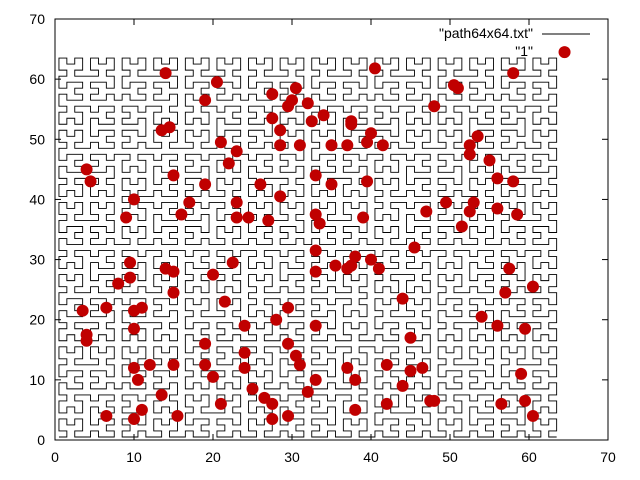 The image size is (640, 480). What do you see at coordinates (529, 457) in the screenshot?
I see `x-tick-label: 60` at bounding box center [529, 457].